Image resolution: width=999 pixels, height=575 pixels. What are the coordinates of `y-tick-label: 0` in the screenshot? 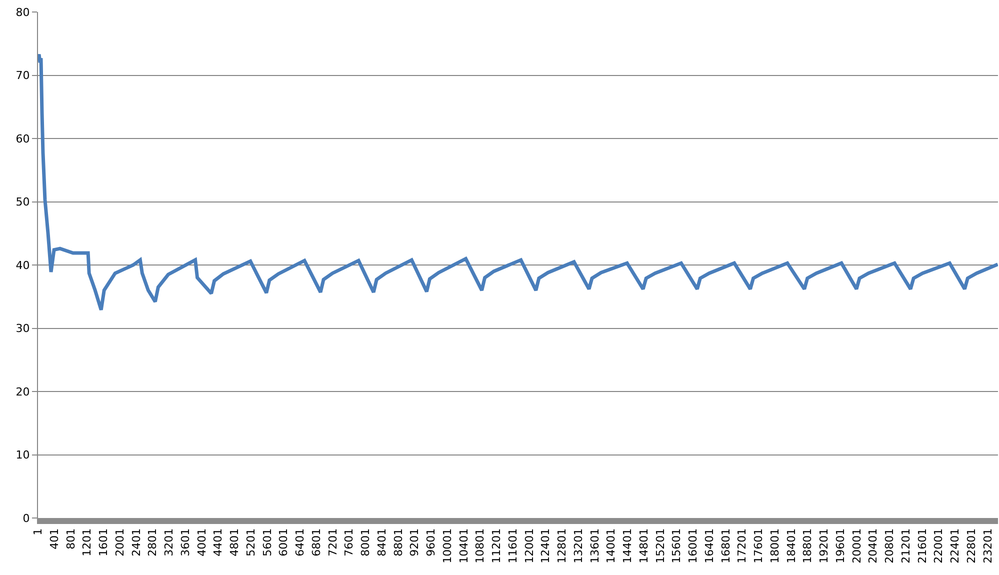 It's located at (26, 518).